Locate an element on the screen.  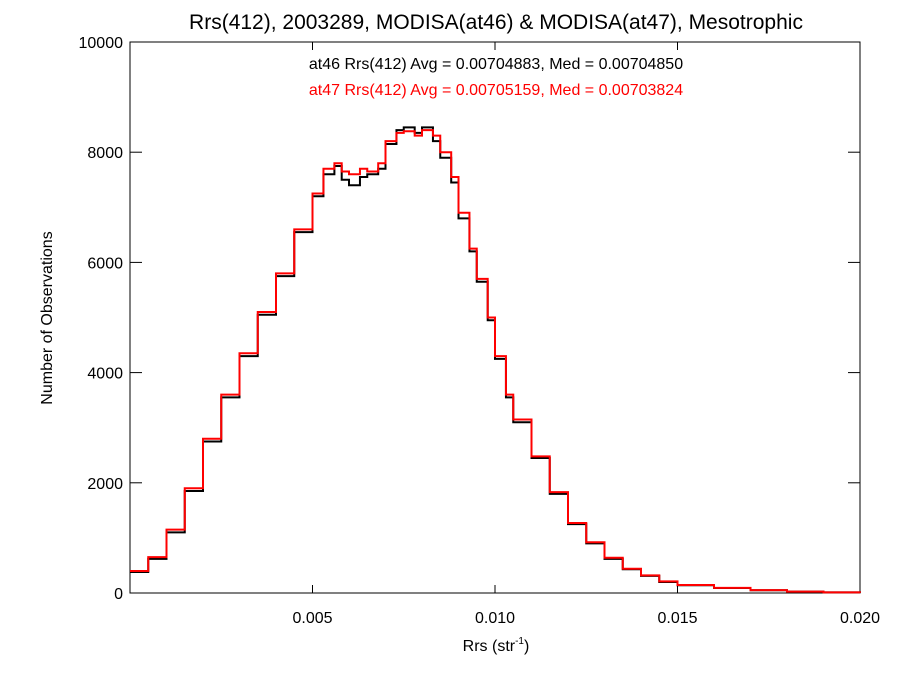
x-axis-label: Rrs (str-1) is located at coordinates (496, 645).